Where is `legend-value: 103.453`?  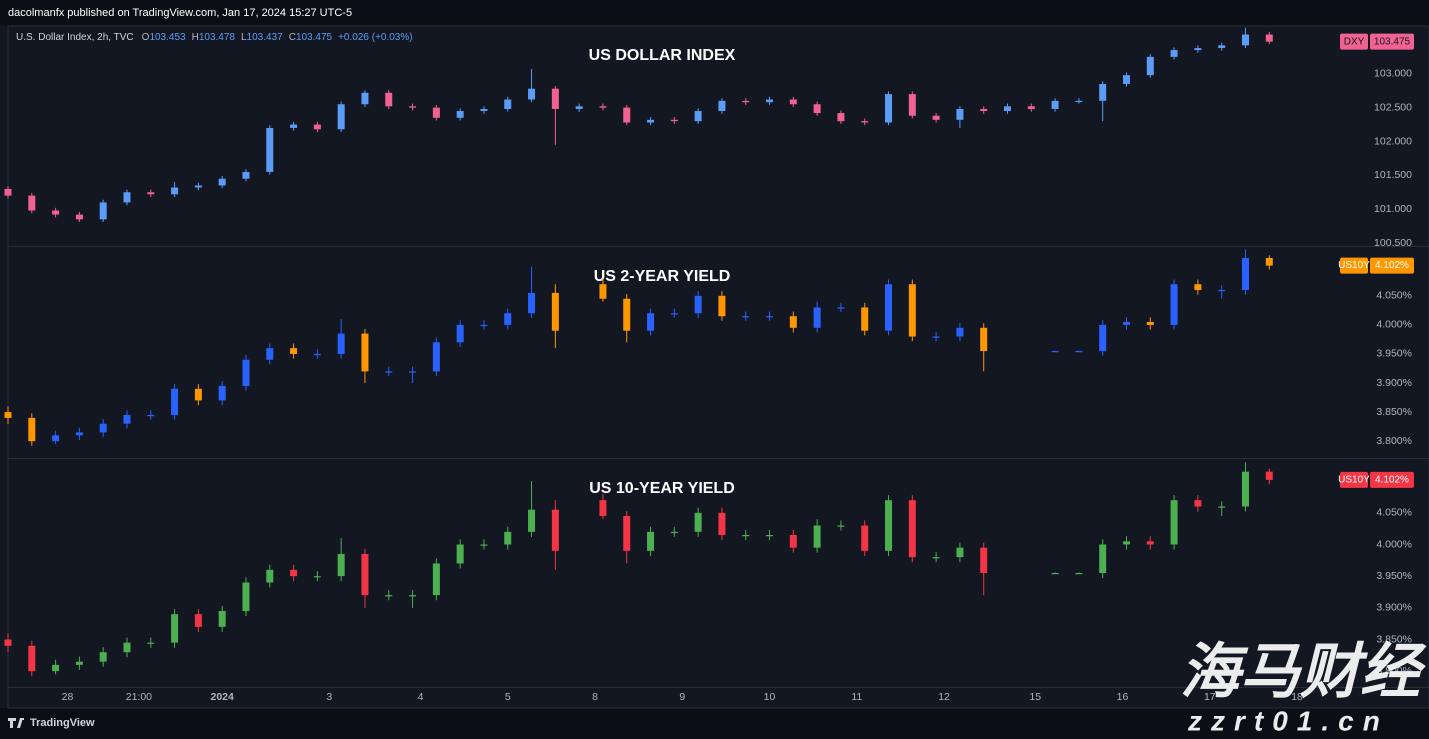 legend-value: 103.453 is located at coordinates (167, 37).